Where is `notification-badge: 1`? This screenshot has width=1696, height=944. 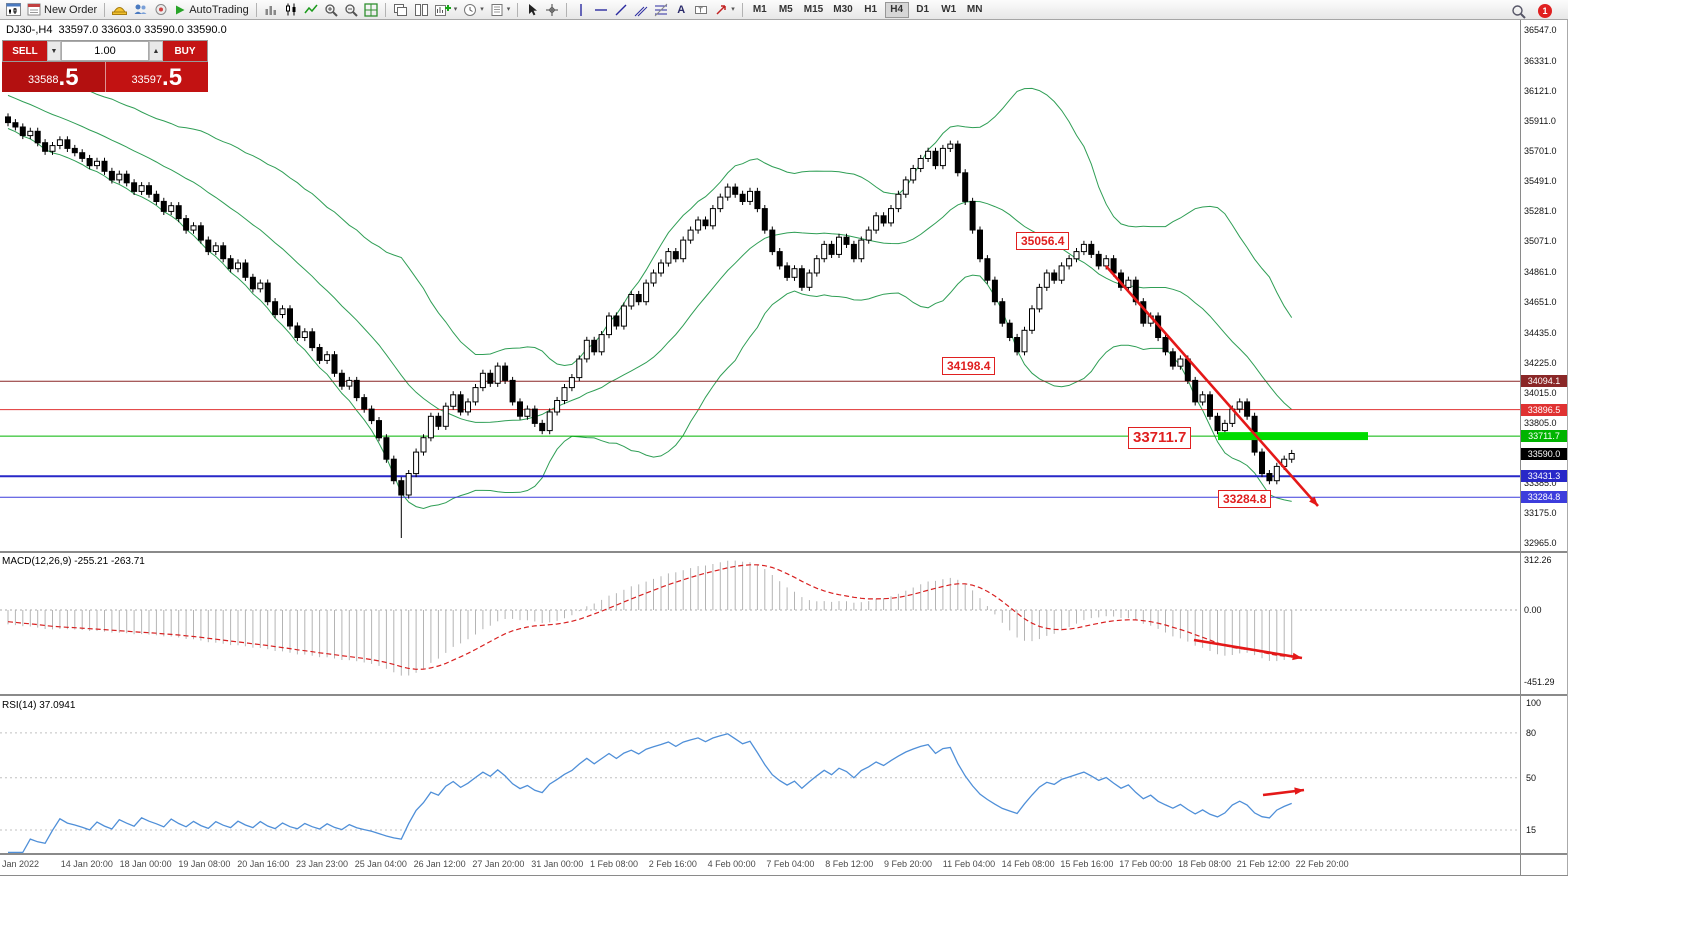
notification-badge: 1 is located at coordinates (1545, 11).